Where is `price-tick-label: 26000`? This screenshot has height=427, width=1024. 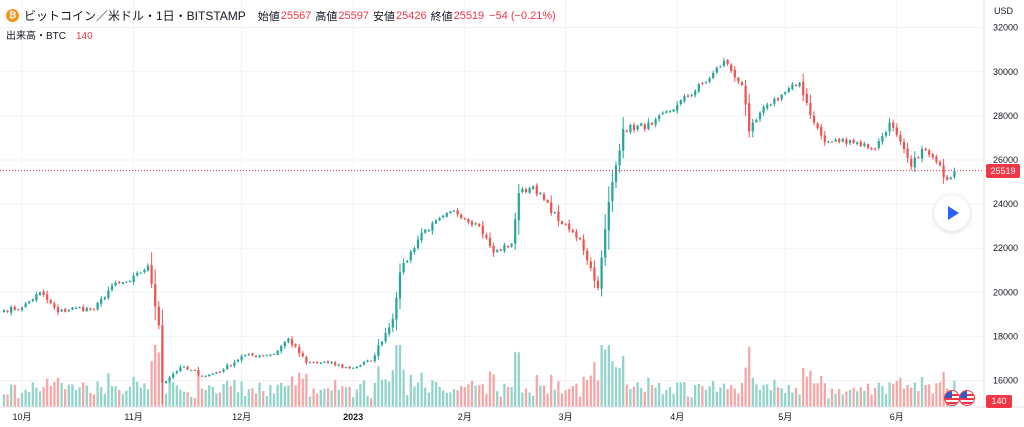
price-tick-label: 26000 is located at coordinates (1005, 160).